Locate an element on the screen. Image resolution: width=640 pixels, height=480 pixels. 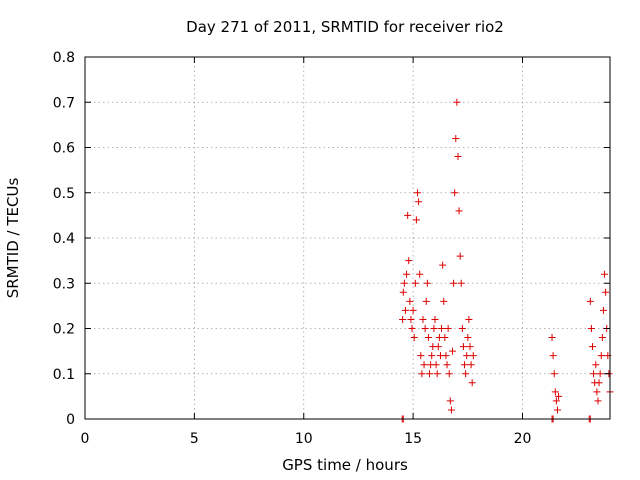
x-tick-label: 20 is located at coordinates (523, 439).